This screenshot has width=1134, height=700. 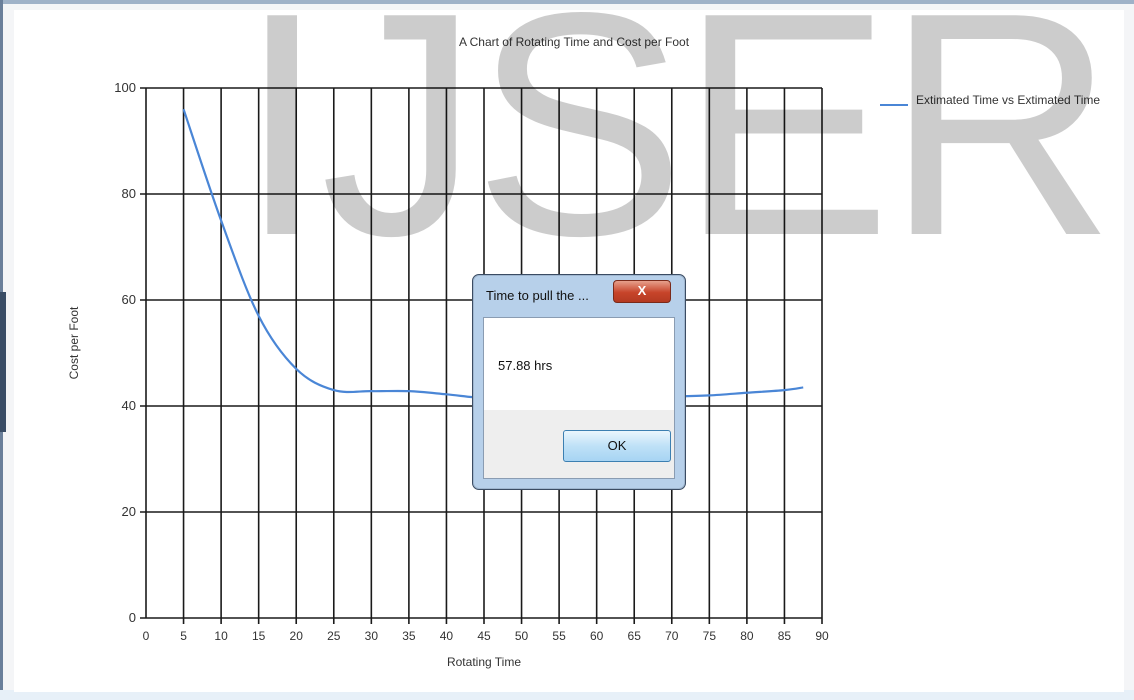 I want to click on x-tick-label: 45, so click(x=484, y=636).